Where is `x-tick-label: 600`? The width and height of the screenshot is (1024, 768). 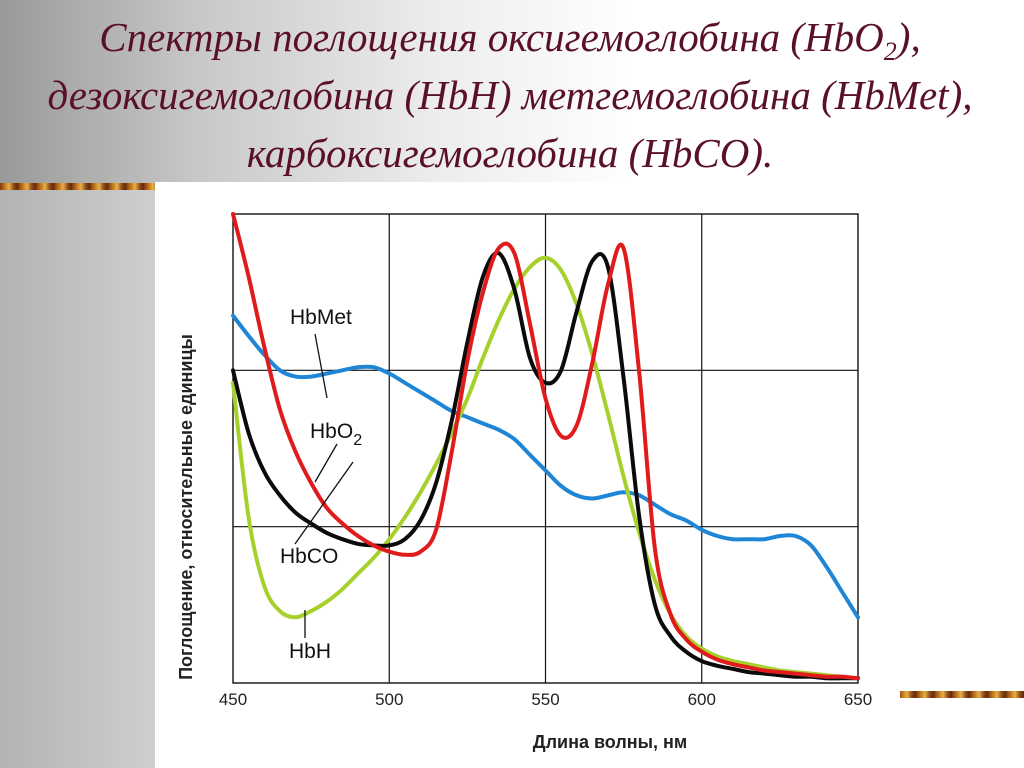 x-tick-label: 600 is located at coordinates (702, 699).